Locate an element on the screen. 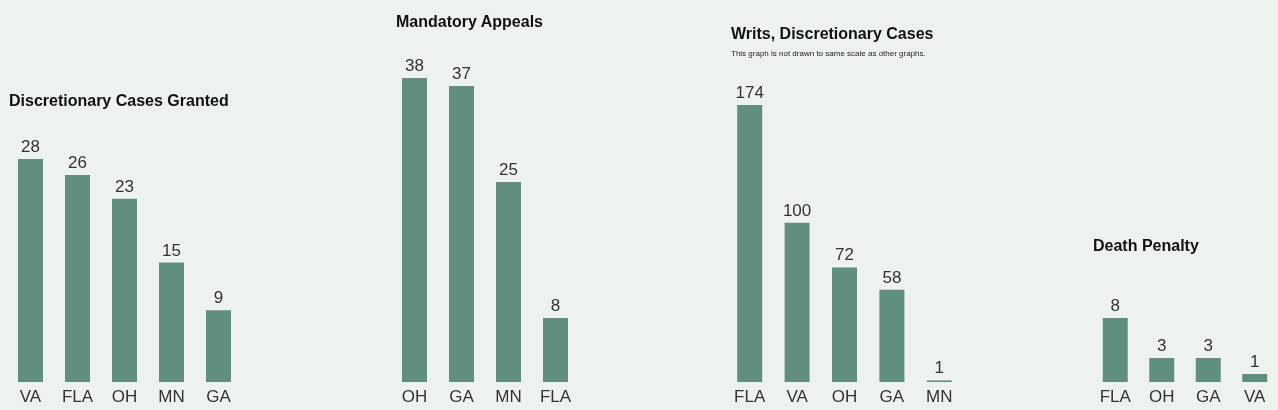 The image size is (1278, 410). chart-title: Death Penalty is located at coordinates (1146, 245).